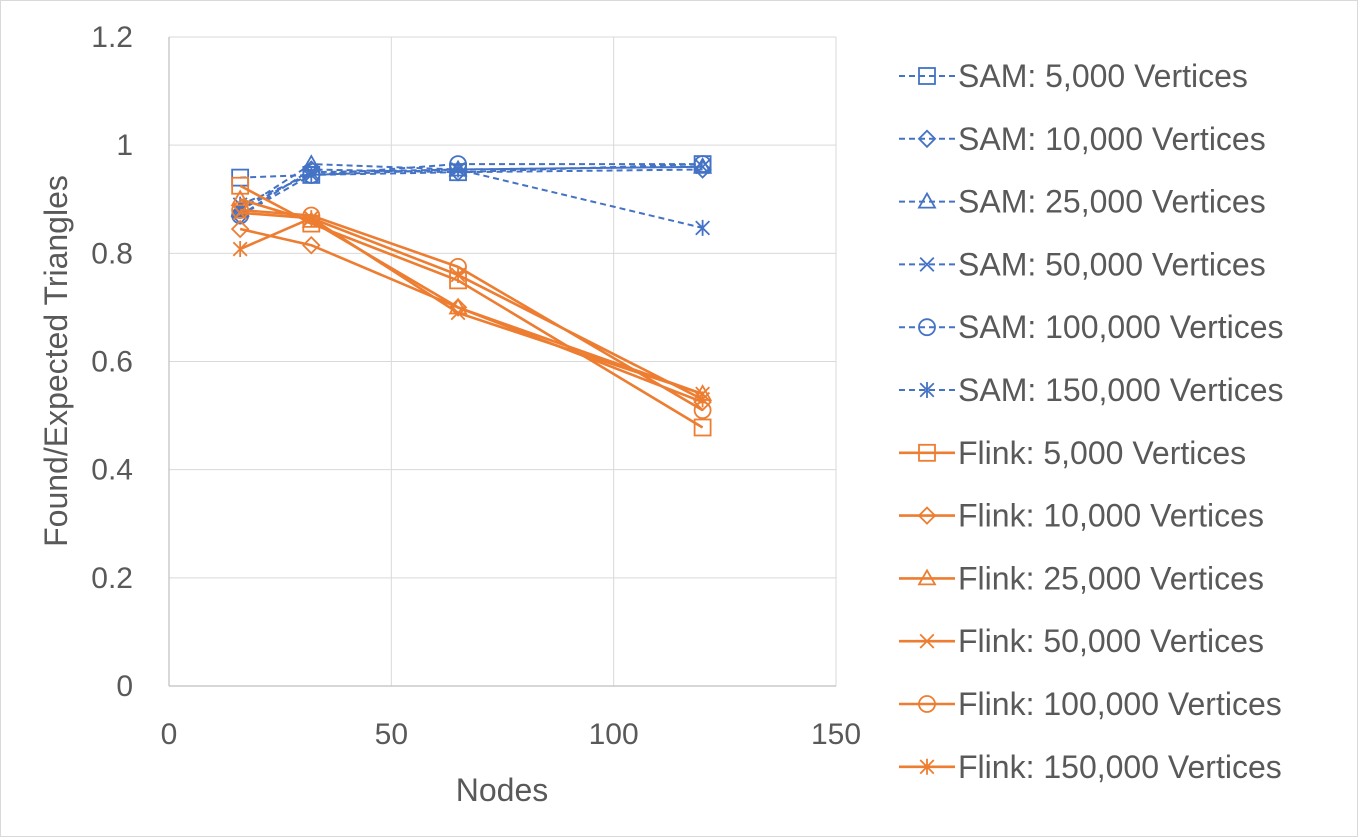  I want to click on legend-entry: Flink: 150,000 Vertices, so click(1090, 767).